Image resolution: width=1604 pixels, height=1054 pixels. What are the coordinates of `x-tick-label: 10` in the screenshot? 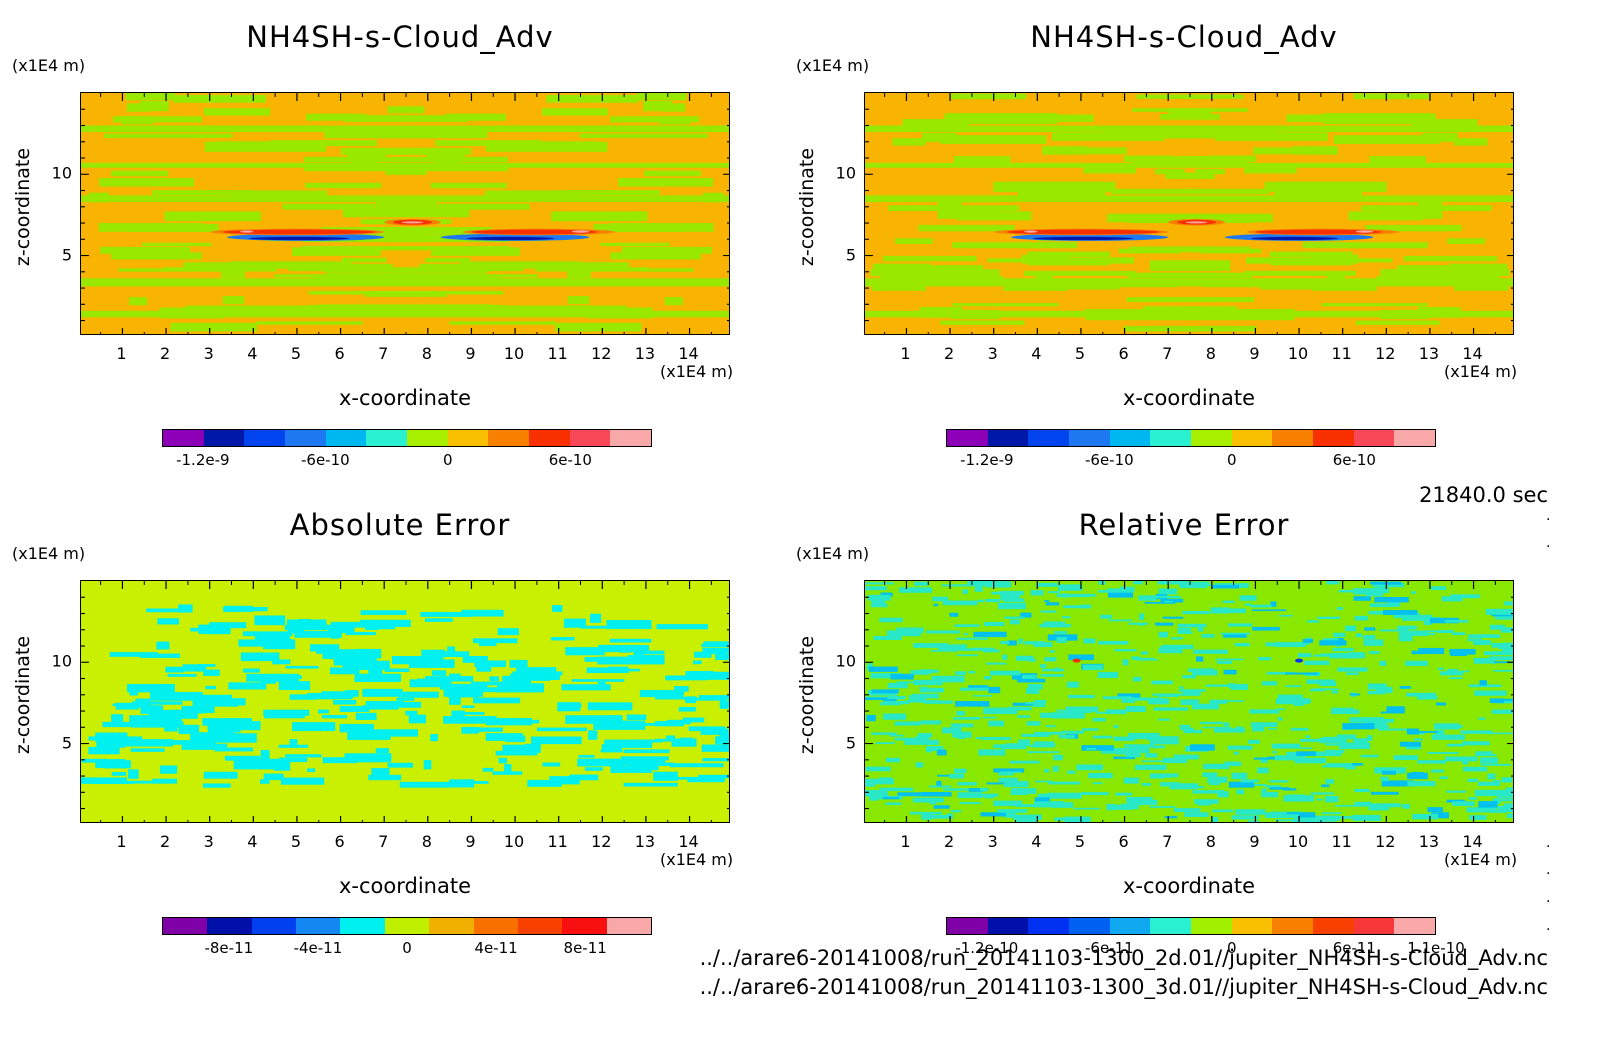 It's located at (1298, 841).